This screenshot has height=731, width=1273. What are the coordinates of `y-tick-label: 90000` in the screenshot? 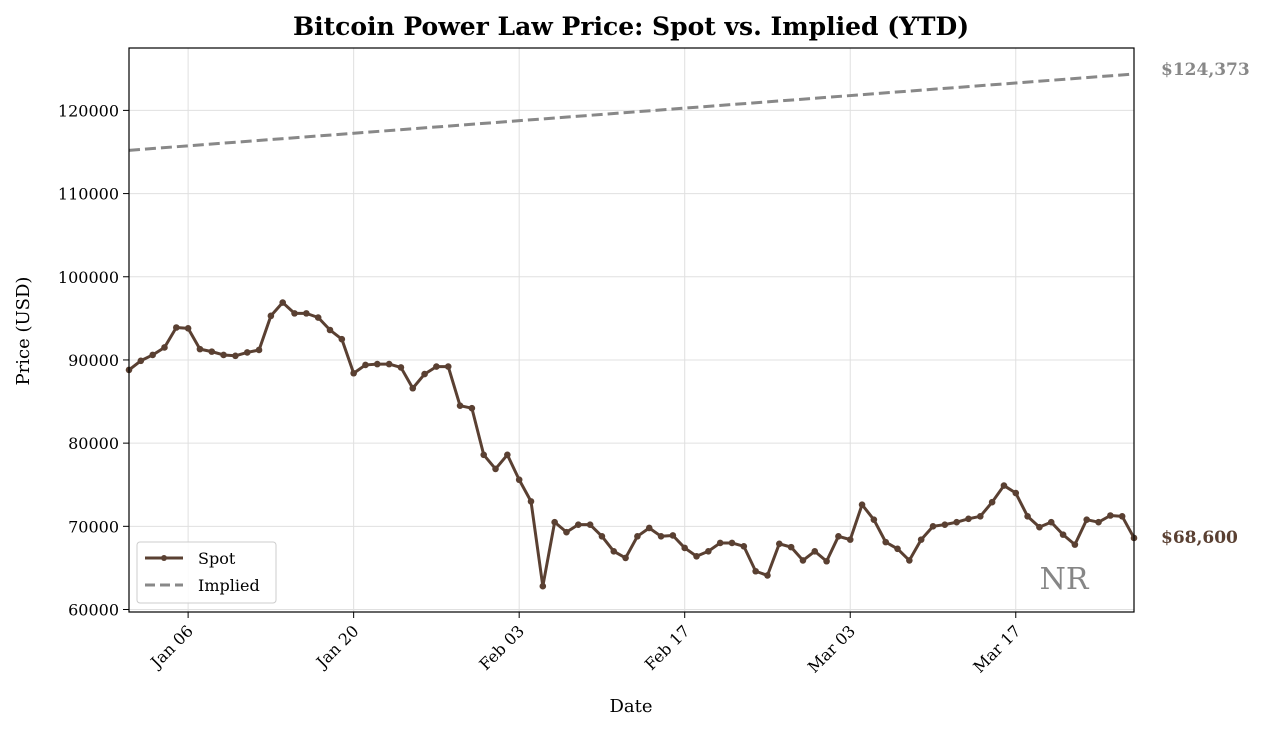 It's located at (93, 360).